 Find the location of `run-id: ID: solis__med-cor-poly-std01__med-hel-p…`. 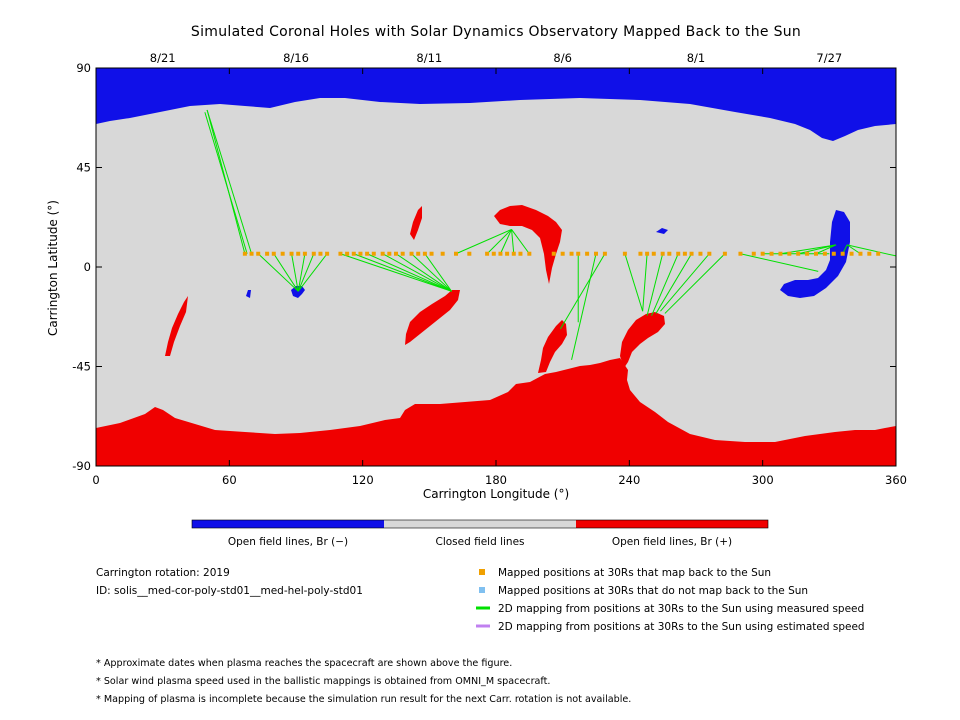

run-id: ID: solis__med-cor-poly-std01__med-hel-p… is located at coordinates (229, 591).